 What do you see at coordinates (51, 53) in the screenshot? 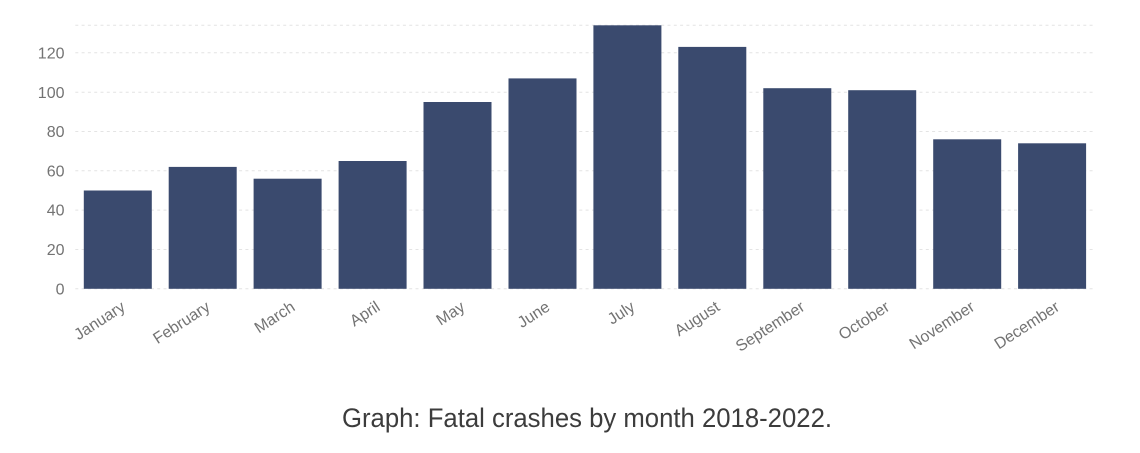
I see `svg-text: 120` at bounding box center [51, 53].